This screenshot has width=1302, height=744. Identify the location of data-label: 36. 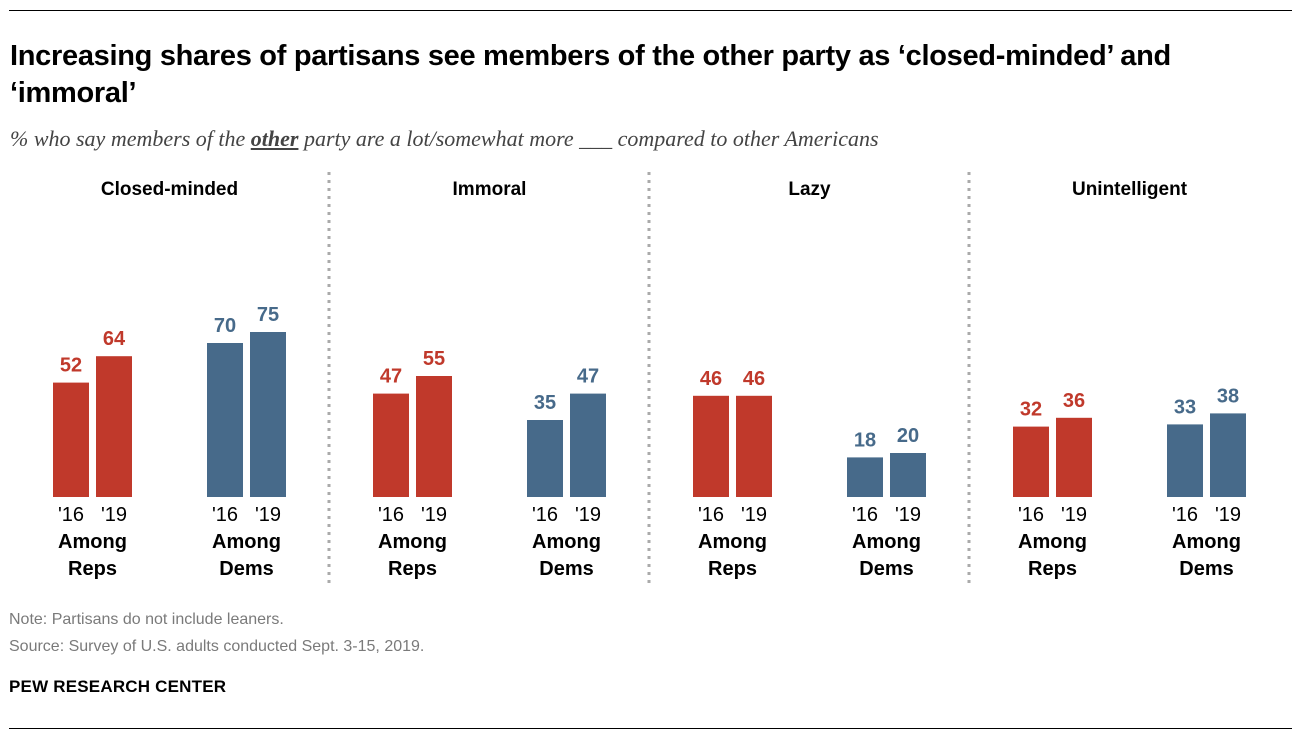
(1074, 401).